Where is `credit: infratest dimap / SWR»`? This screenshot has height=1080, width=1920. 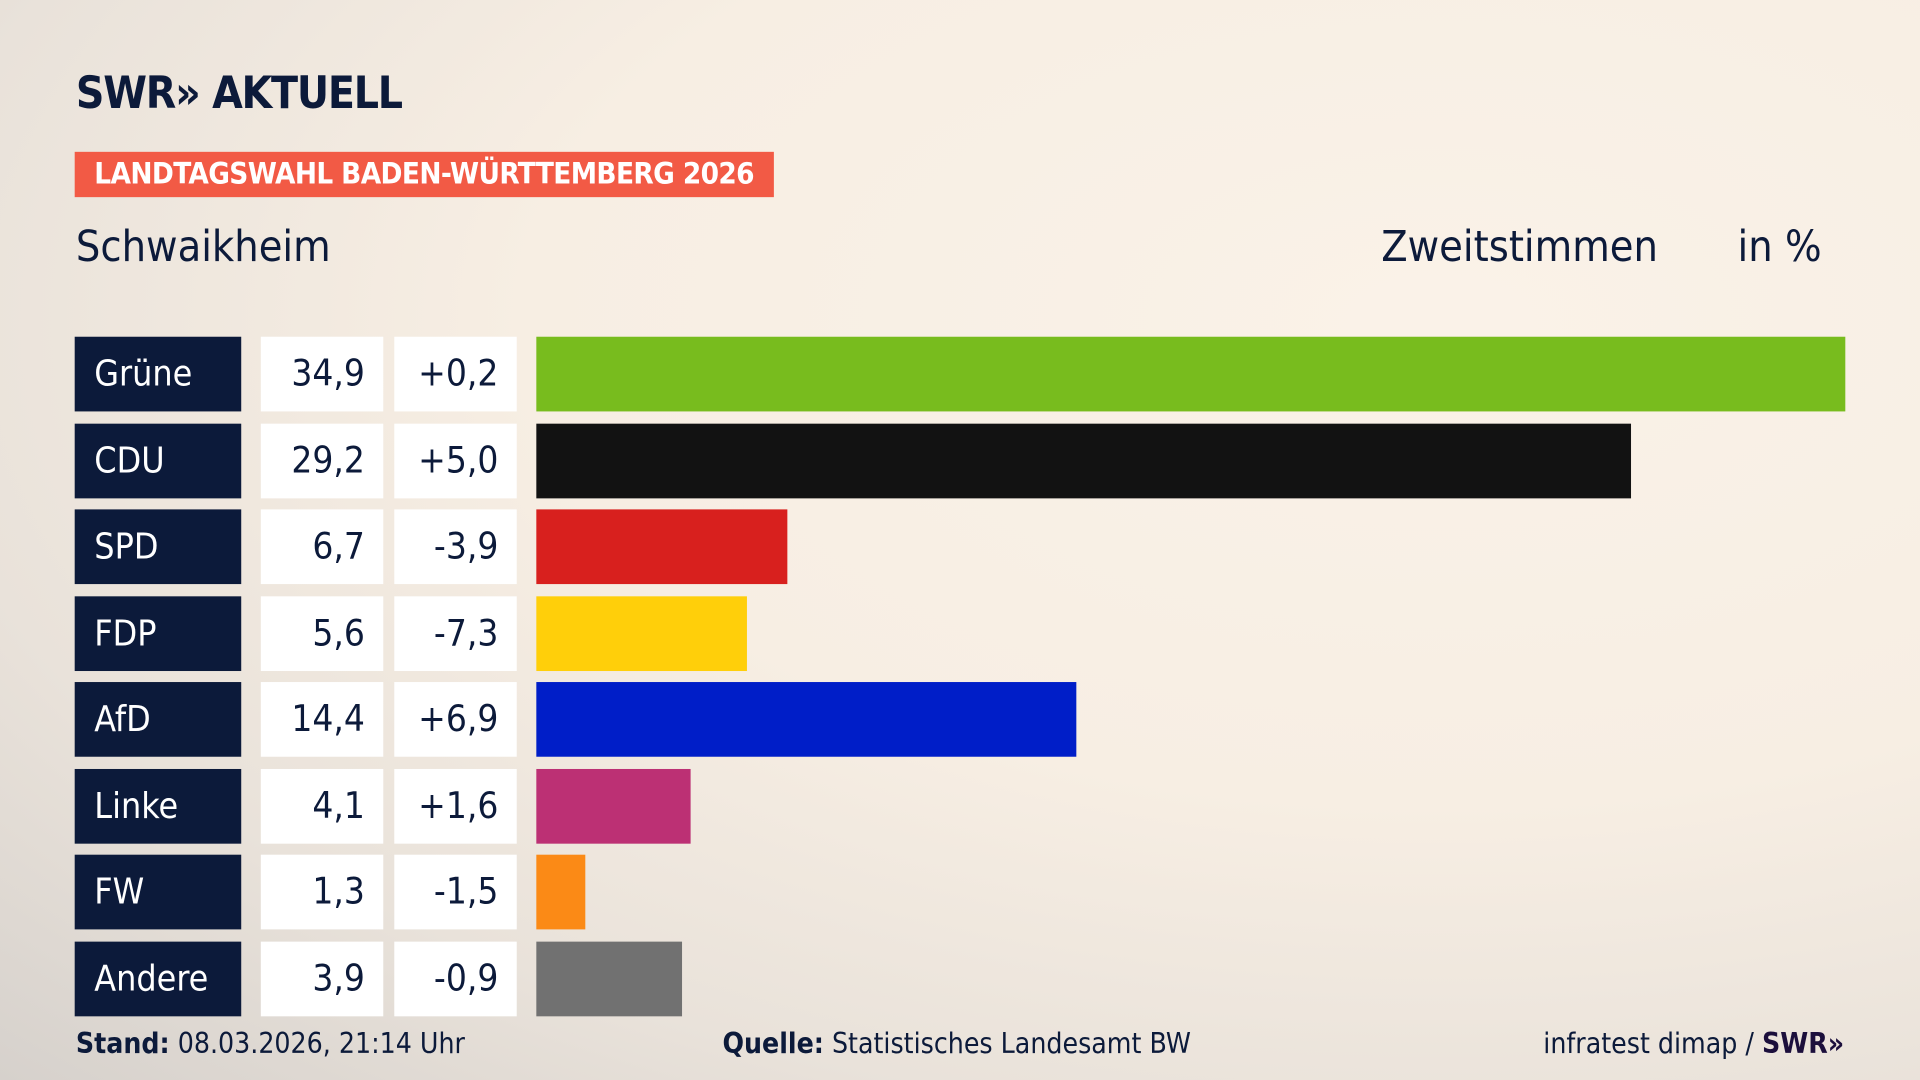
credit: infratest dimap / SWR» is located at coordinates (1693, 1045).